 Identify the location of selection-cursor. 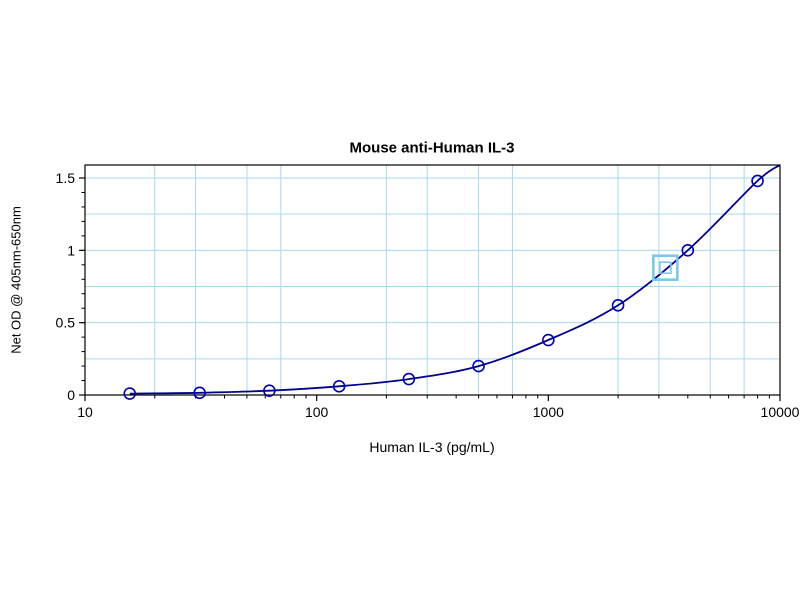
(665, 268).